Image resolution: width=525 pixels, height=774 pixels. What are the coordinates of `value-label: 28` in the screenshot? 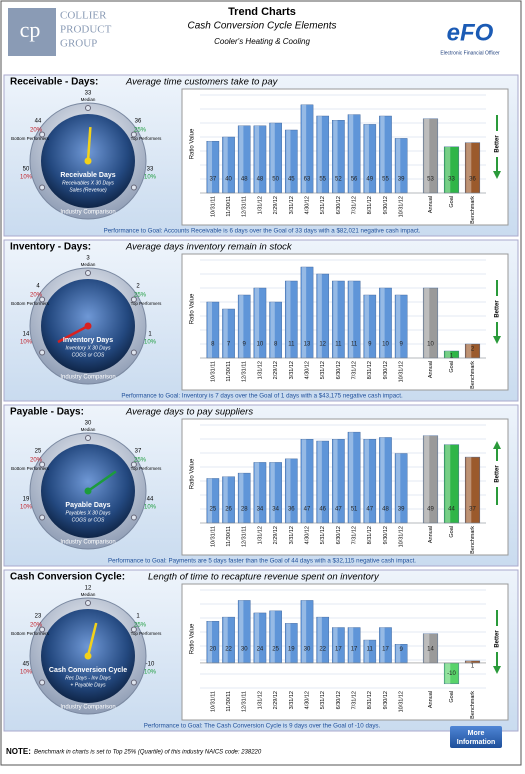 It's located at (244, 510).